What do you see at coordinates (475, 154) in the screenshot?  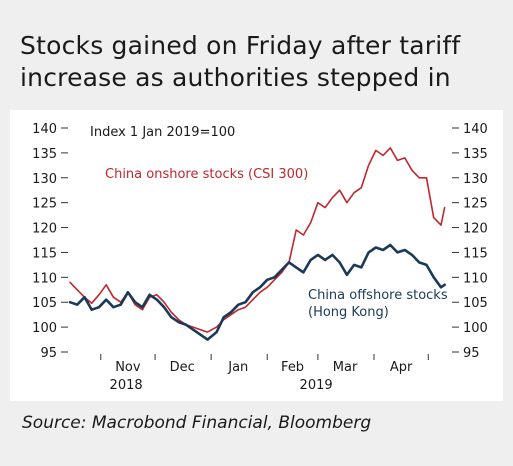 I see `y-tick-label-right: 135` at bounding box center [475, 154].